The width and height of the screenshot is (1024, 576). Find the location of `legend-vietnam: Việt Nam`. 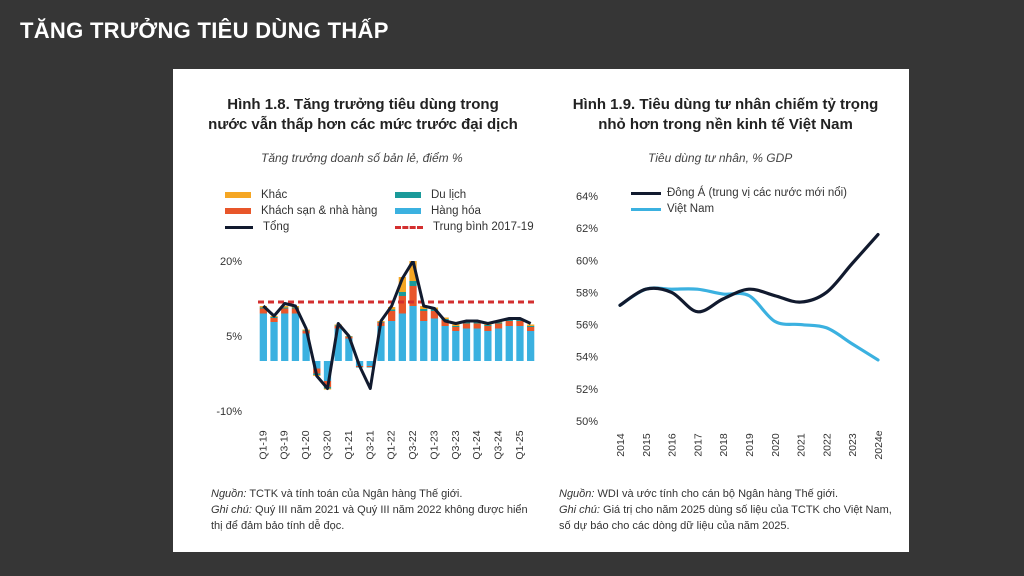

legend-vietnam: Việt Nam is located at coordinates (672, 209).